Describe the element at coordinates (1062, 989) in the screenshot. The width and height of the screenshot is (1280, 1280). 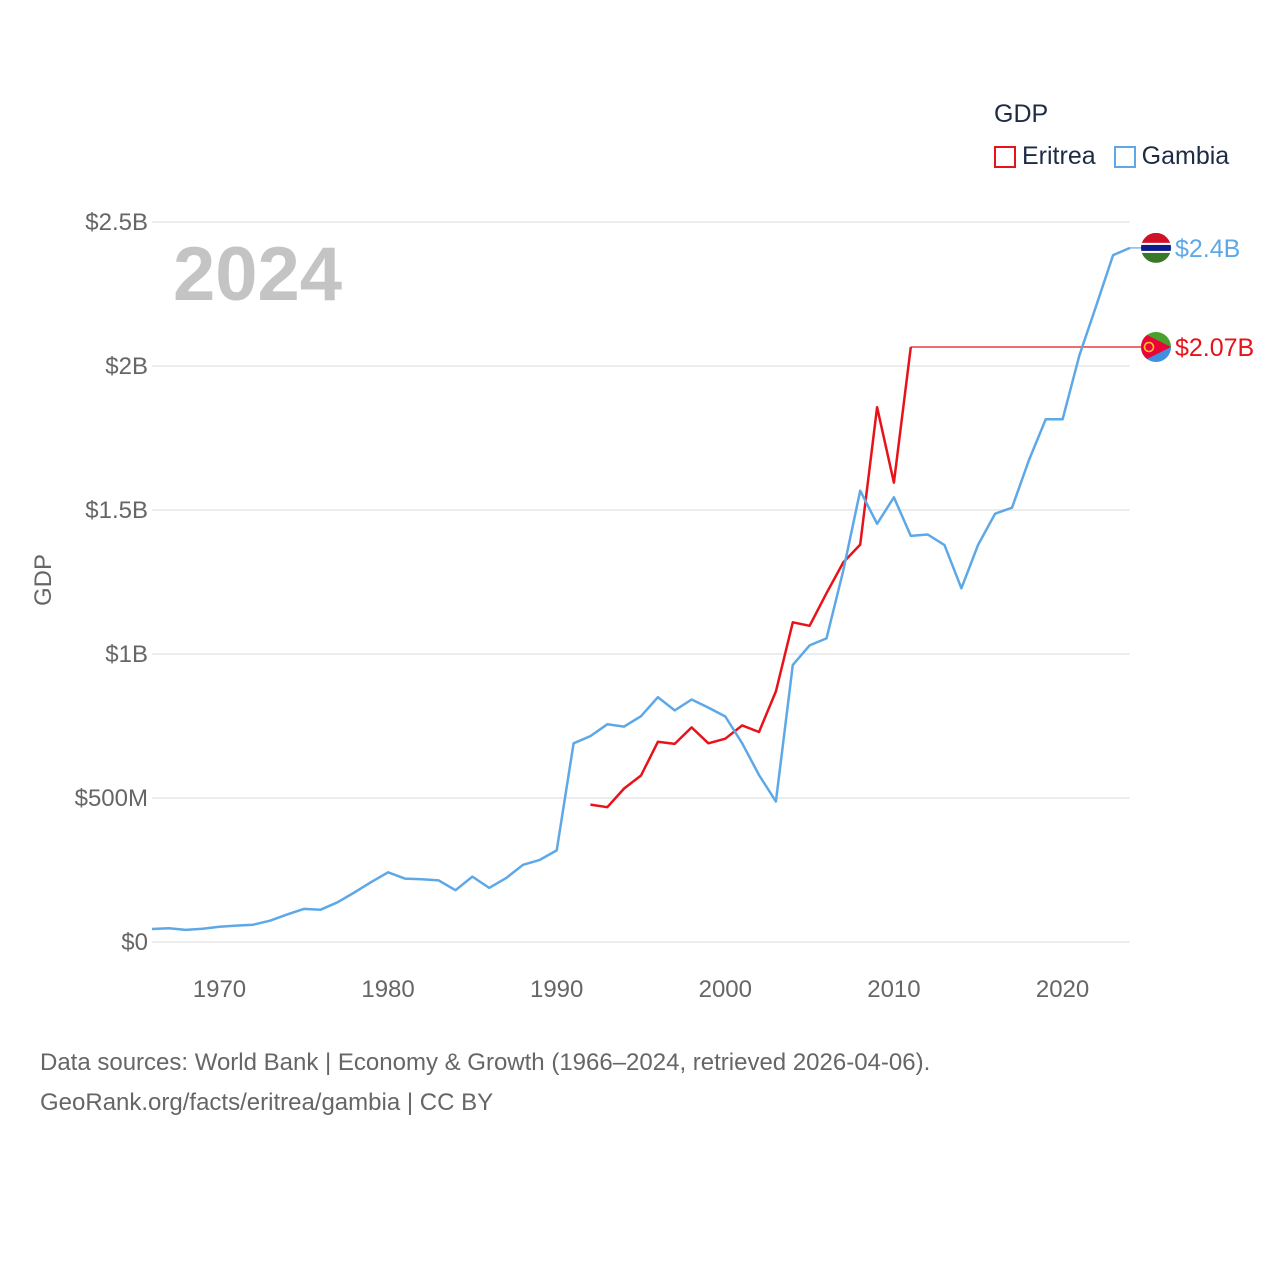
I see `x-tick-label: 2020` at that location.